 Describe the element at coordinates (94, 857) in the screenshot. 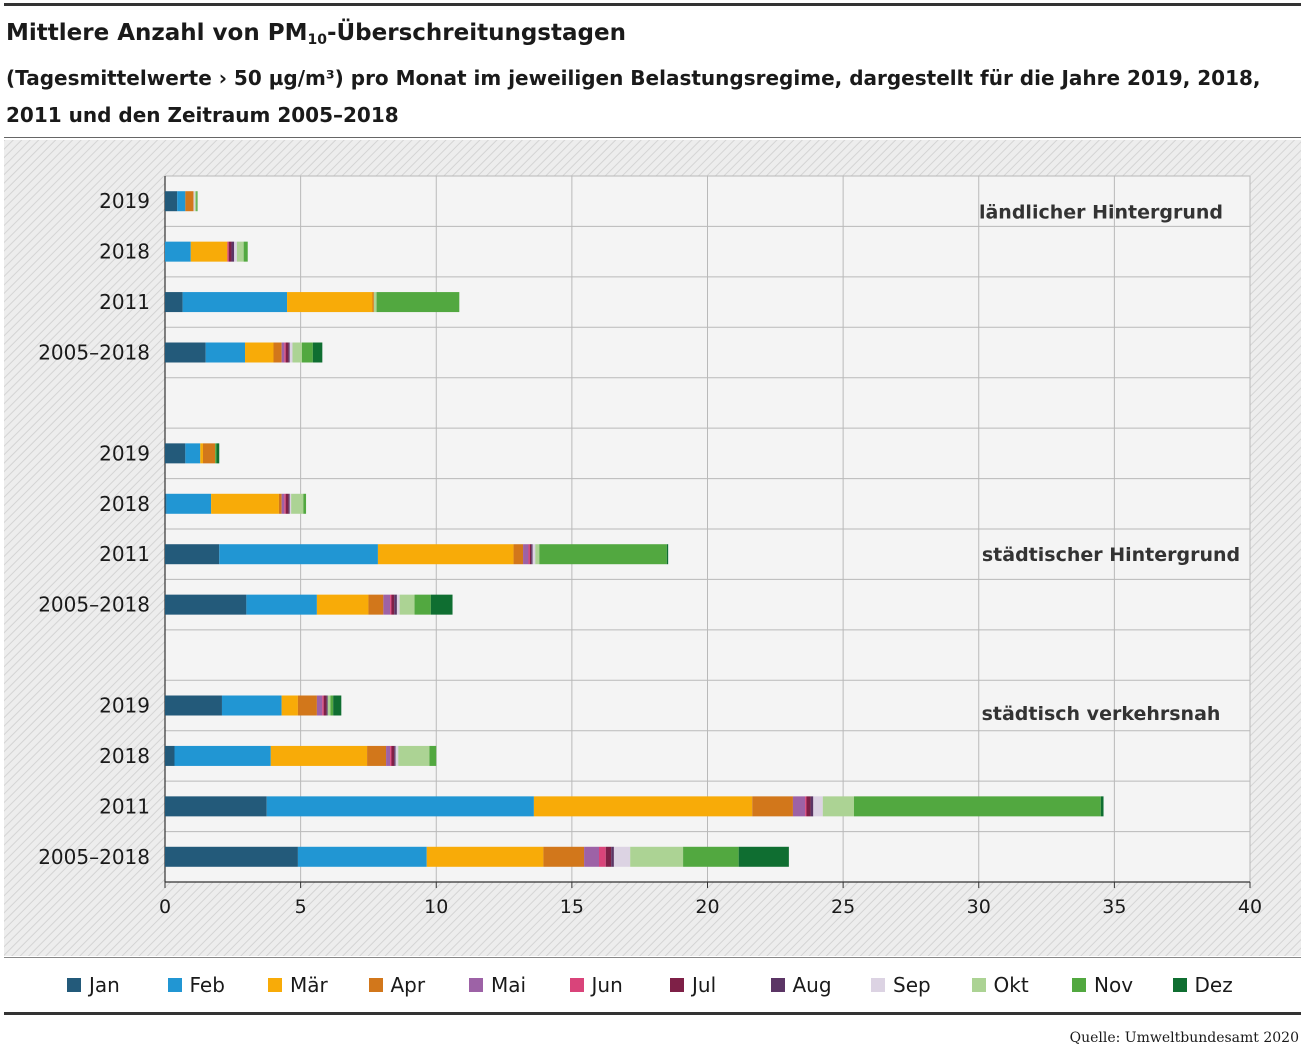

I see `y-tick-label: 2005–2018` at that location.